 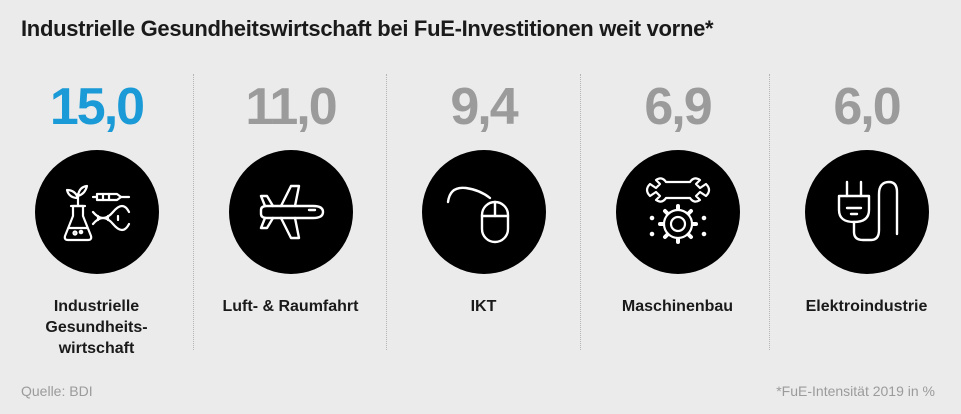 I want to click on computer-mouse-icon, so click(x=477, y=215).